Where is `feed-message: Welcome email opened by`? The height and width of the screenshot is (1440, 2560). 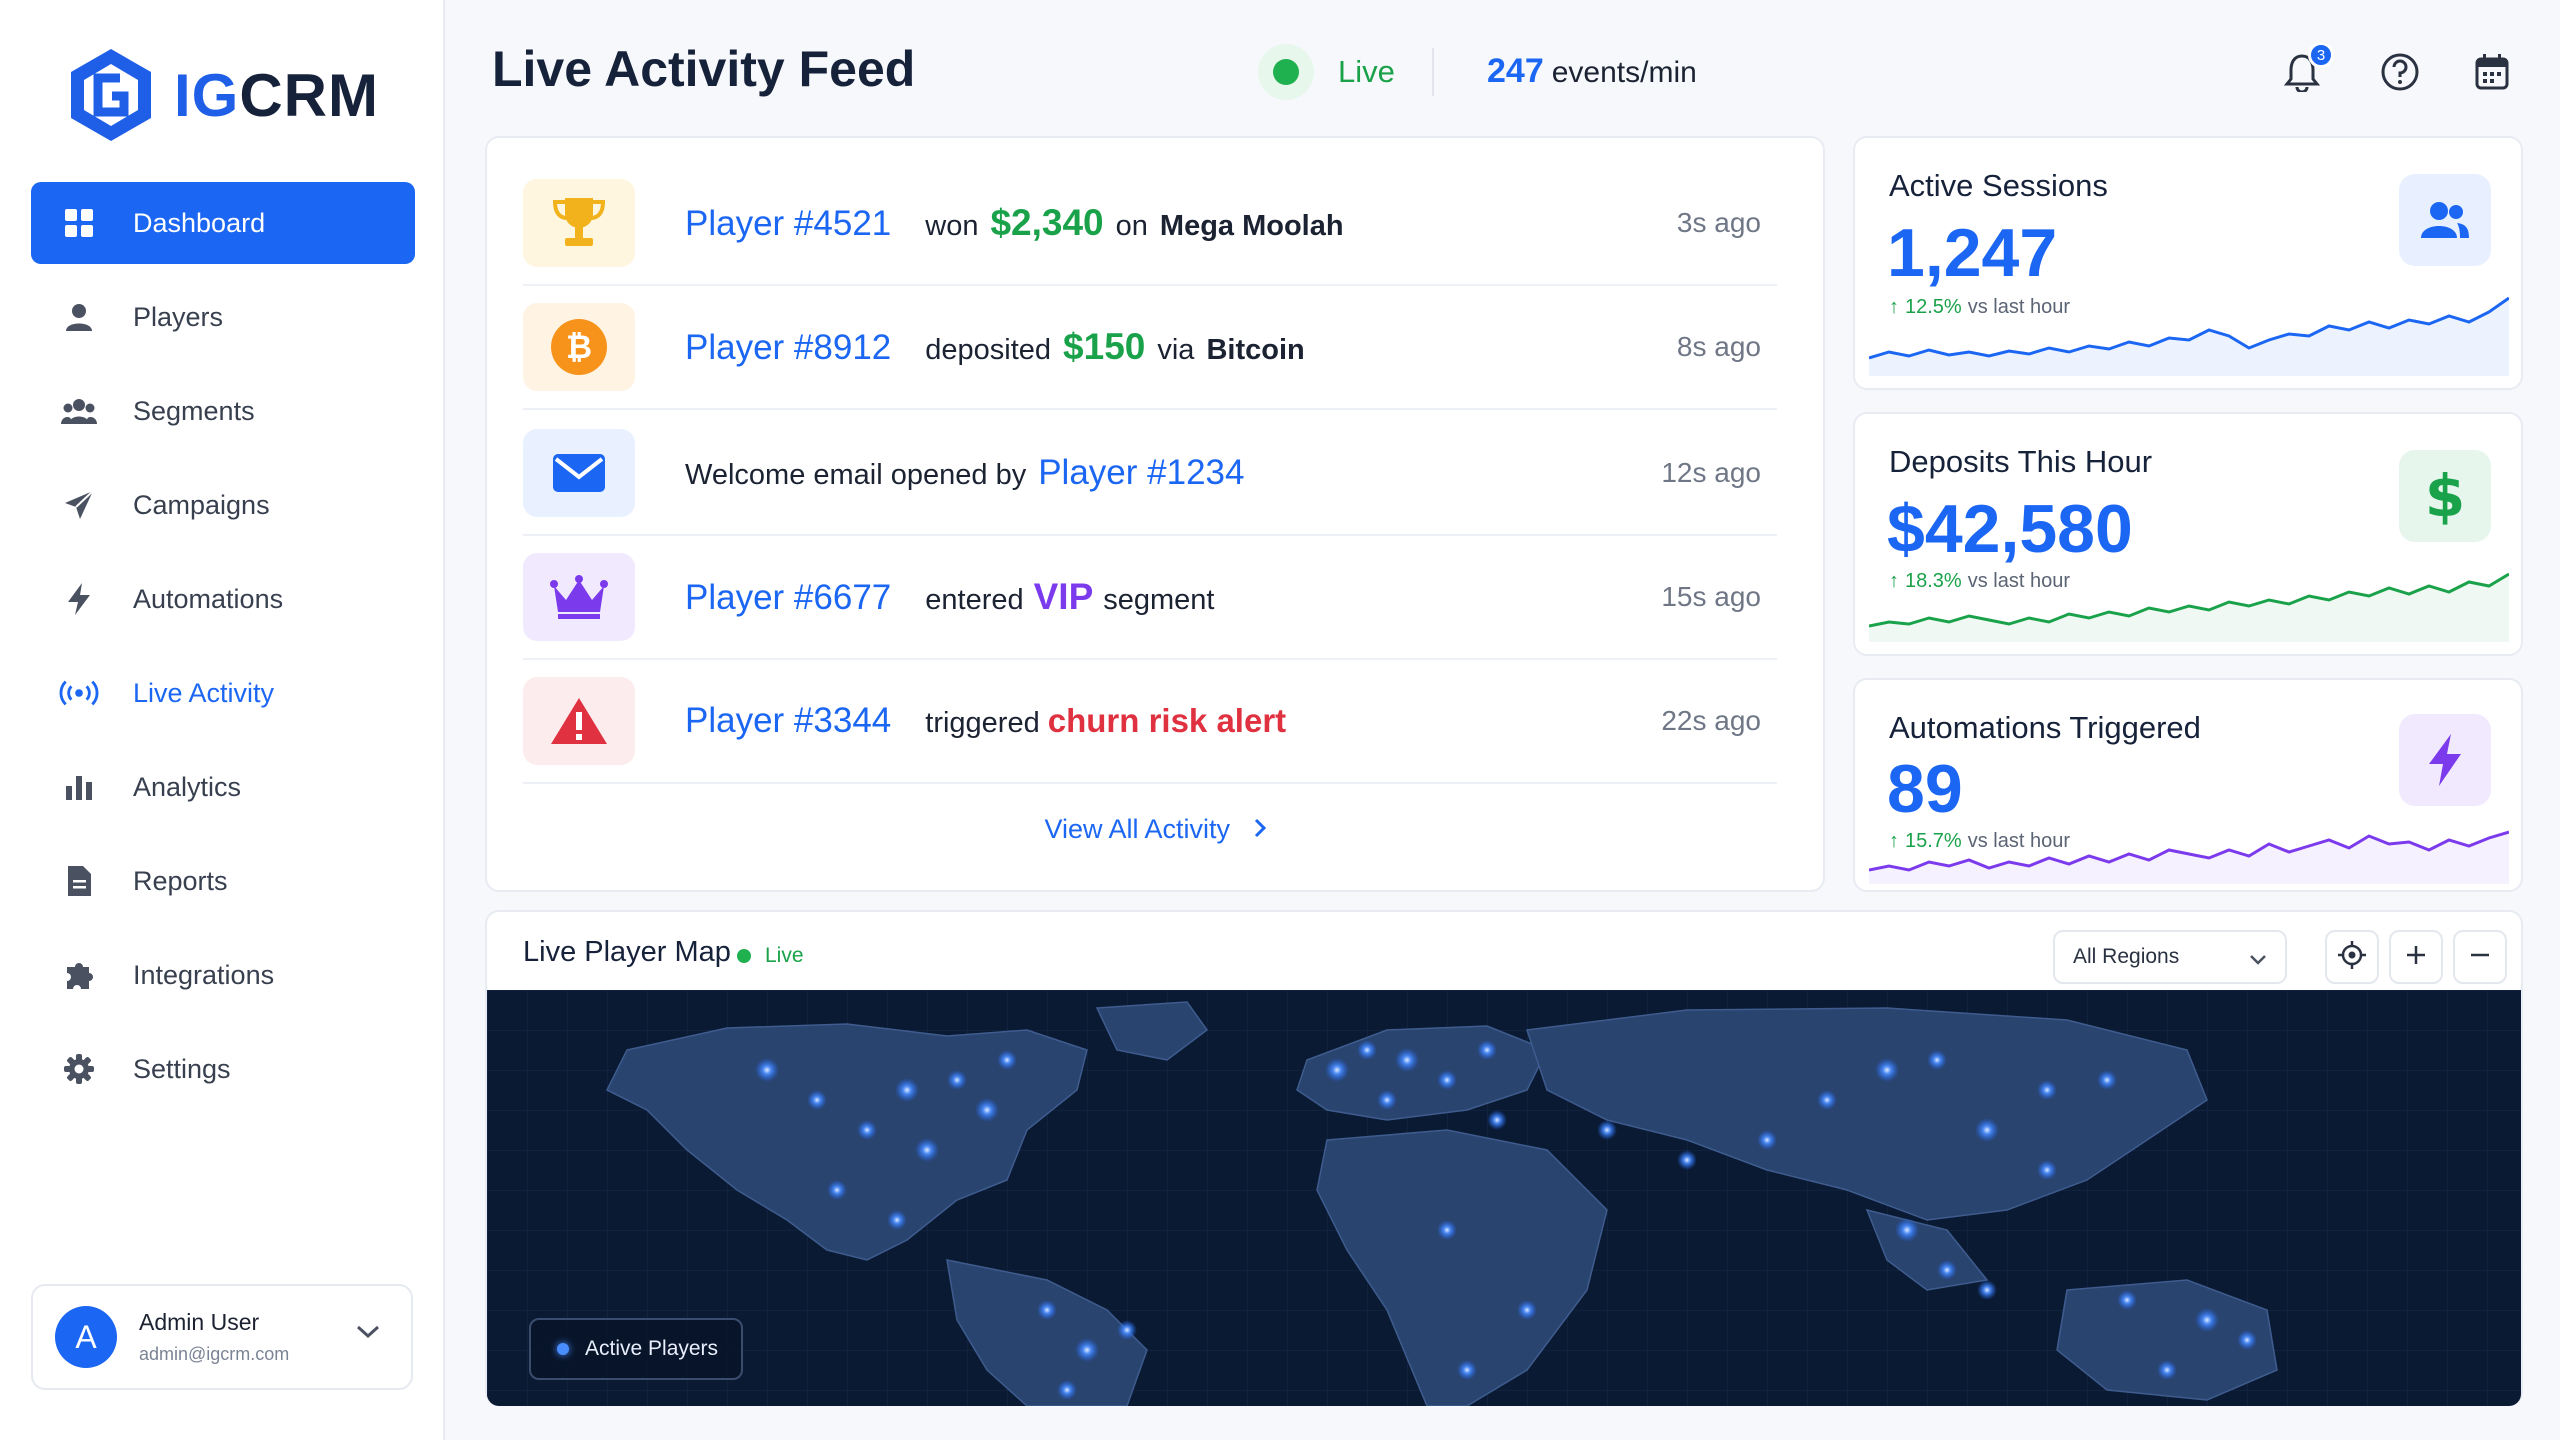
feed-message: Welcome email opened by is located at coordinates (856, 475).